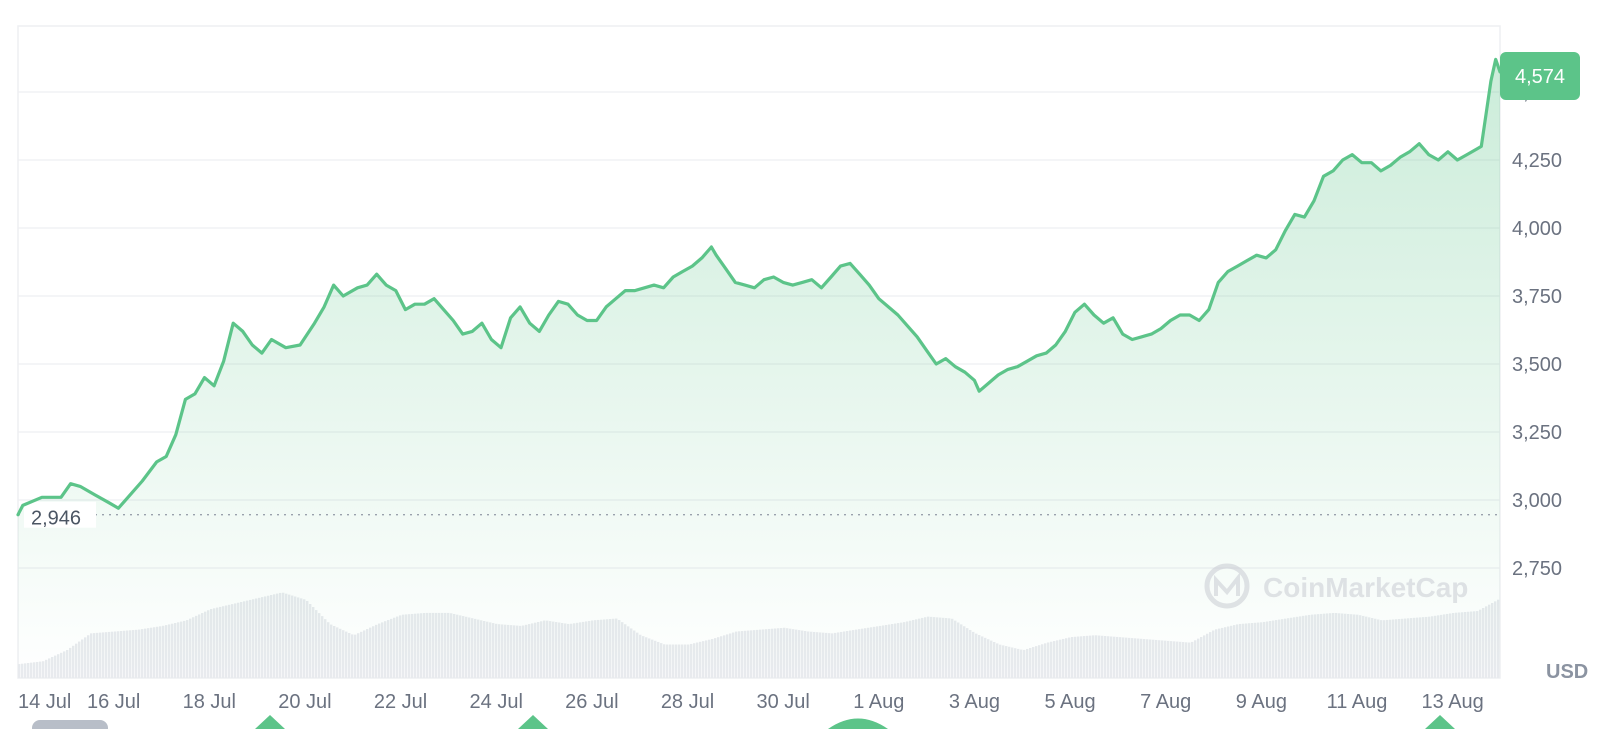  What do you see at coordinates (1261, 702) in the screenshot?
I see `x-tick-label: 9 Aug` at bounding box center [1261, 702].